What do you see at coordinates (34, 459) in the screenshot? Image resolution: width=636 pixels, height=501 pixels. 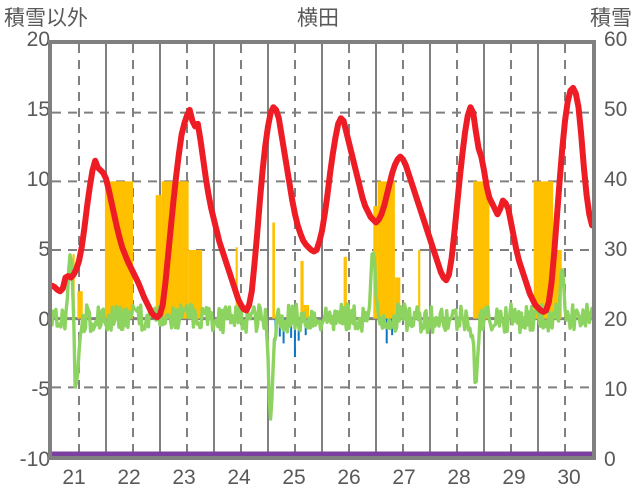 I see `left-tick-m10: -10` at bounding box center [34, 459].